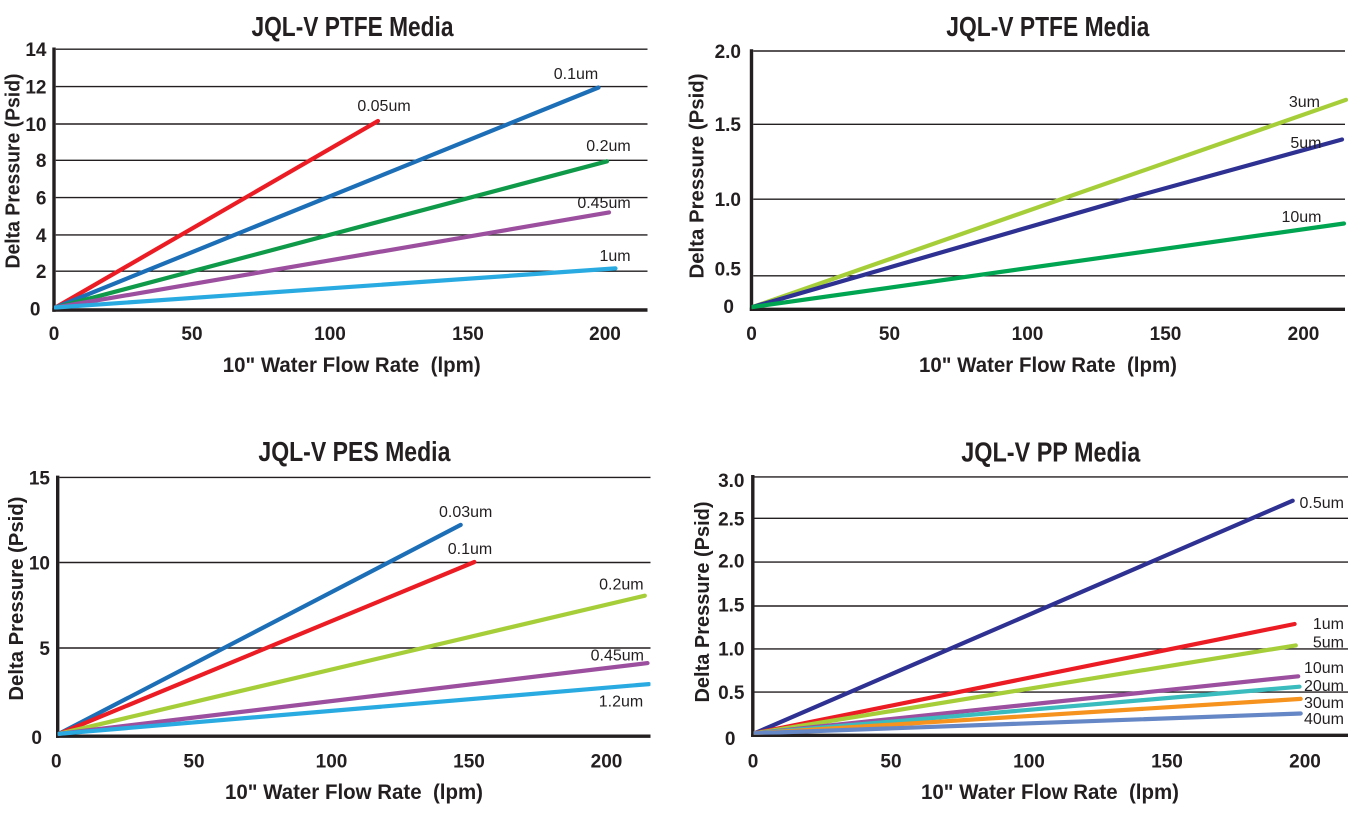 The image size is (1350, 823). Describe the element at coordinates (354, 451) in the screenshot. I see `svg-text: JQL-V PES Media` at that location.